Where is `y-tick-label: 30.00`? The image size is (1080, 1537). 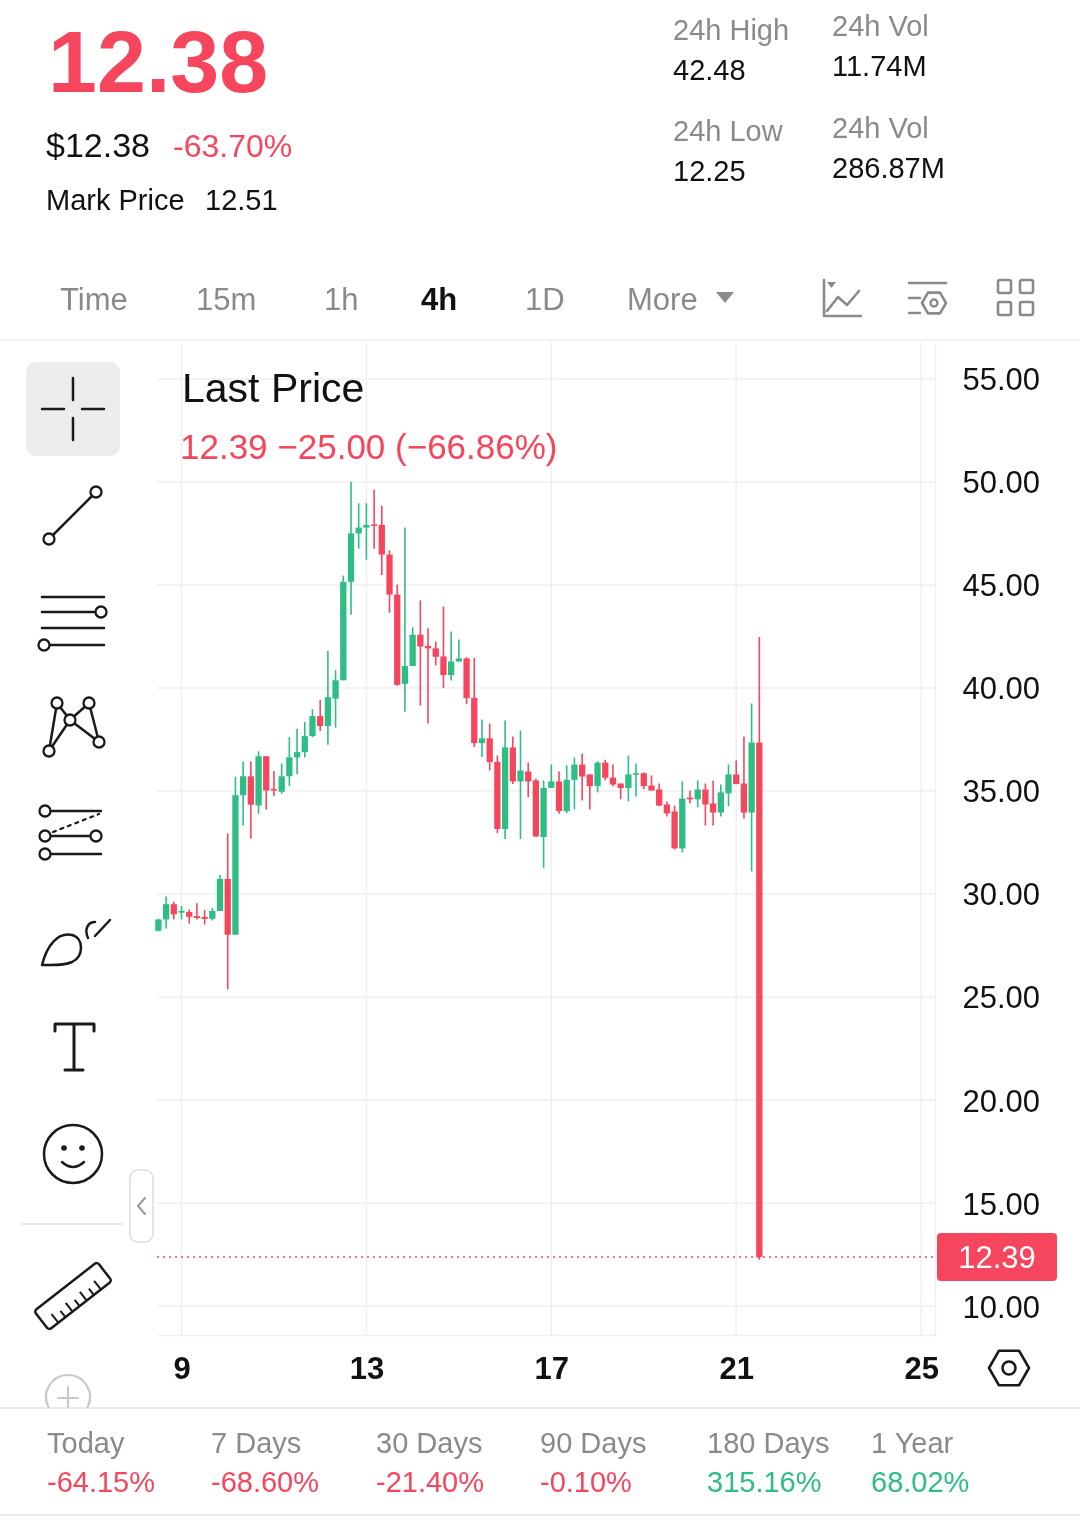
y-tick-label: 30.00 is located at coordinates (1001, 895).